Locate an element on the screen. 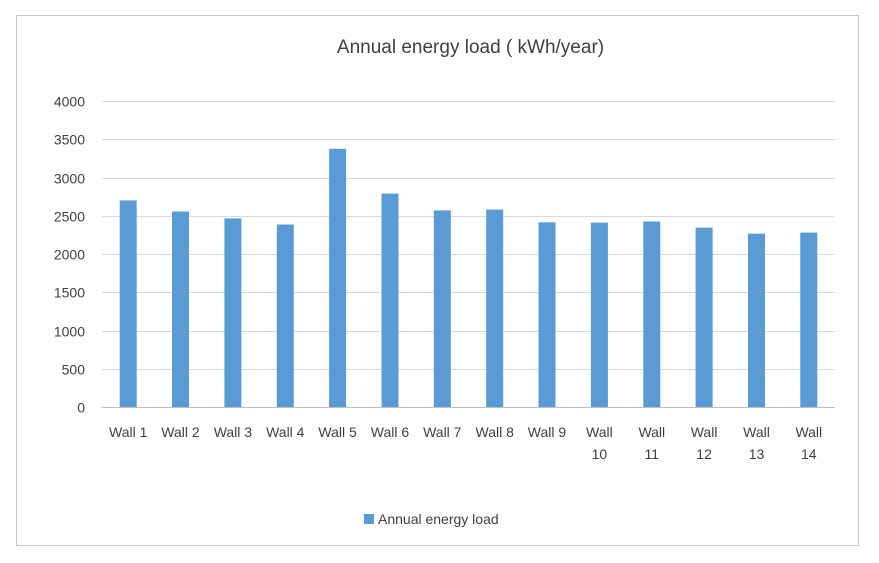  x-tick-label: Wall 4 is located at coordinates (285, 432).